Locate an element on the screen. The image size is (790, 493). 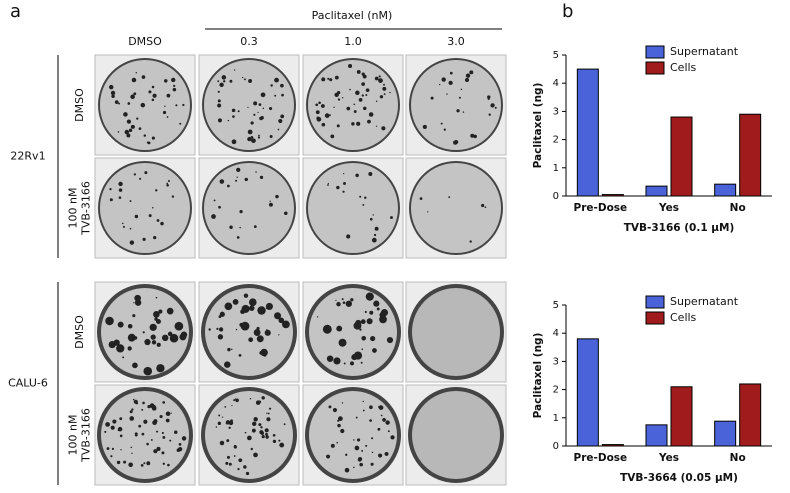
y-tick-label: 1 is located at coordinates (556, 418).